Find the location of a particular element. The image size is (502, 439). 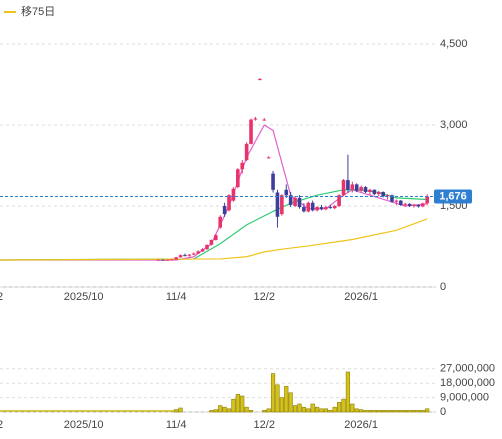

x-tick-label: 11/4 is located at coordinates (176, 425).